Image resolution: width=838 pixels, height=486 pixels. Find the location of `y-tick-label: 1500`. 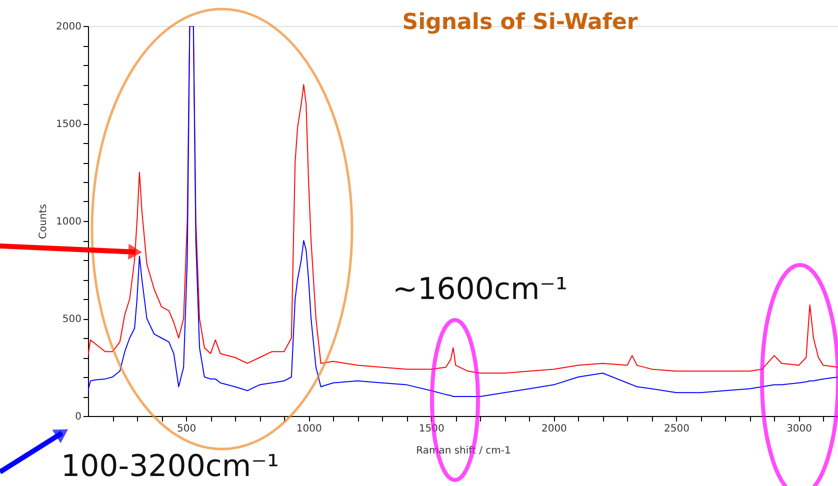

y-tick-label: 1500 is located at coordinates (69, 124).